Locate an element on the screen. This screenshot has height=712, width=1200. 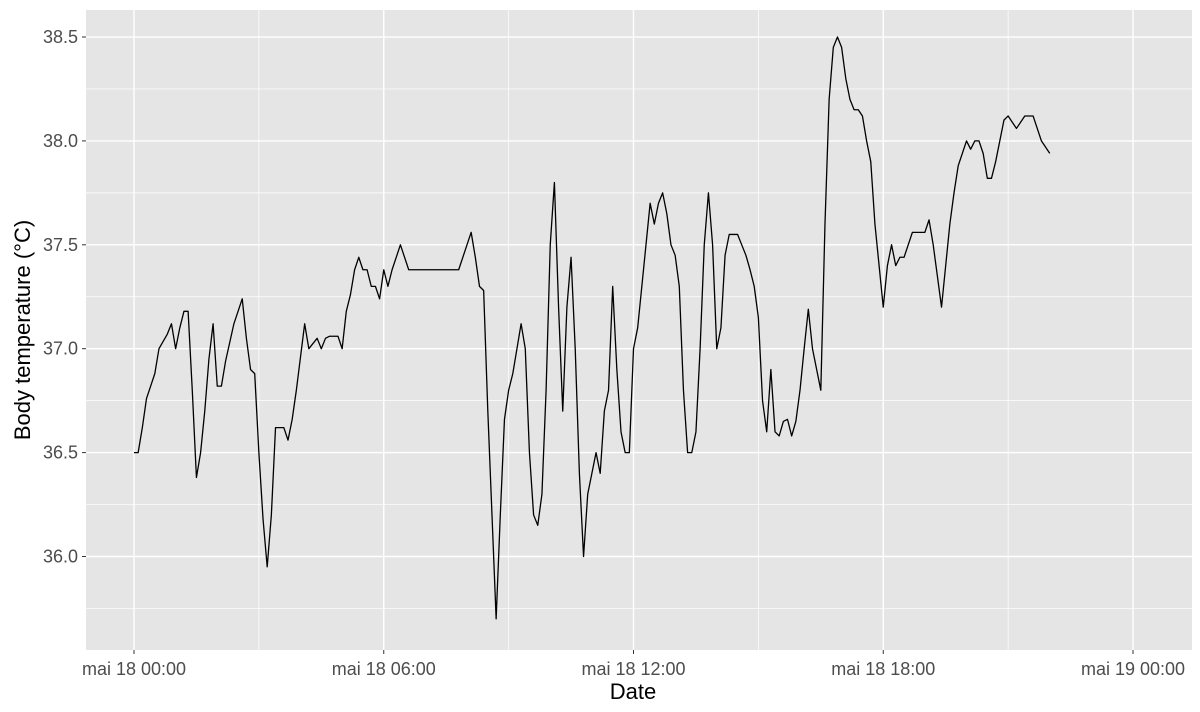
x-tick-label: mai 19 00:00 is located at coordinates (1133, 669).